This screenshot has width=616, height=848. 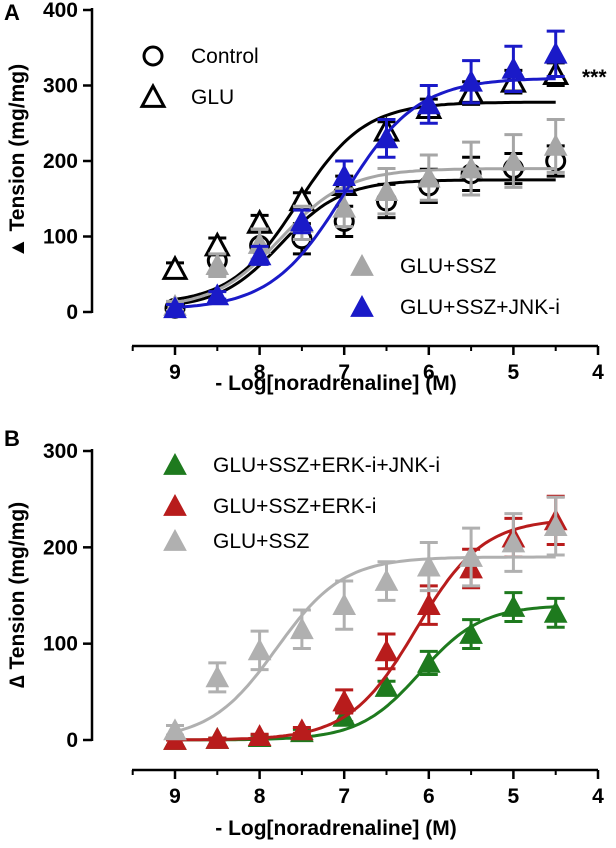 I want to click on legend-label: GLU+SSZ+ERK-i+JNK-i, so click(x=326, y=465).